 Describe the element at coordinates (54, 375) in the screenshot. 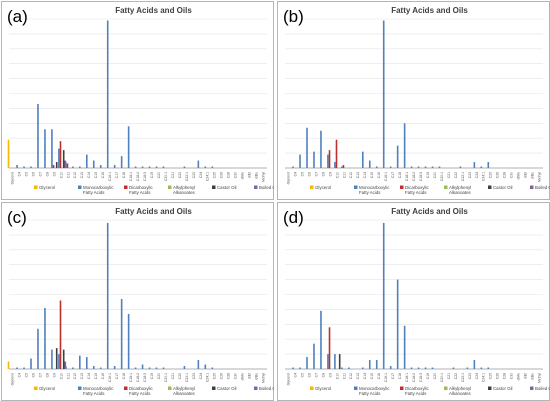

I see `x-tick-label: C9` at that location.